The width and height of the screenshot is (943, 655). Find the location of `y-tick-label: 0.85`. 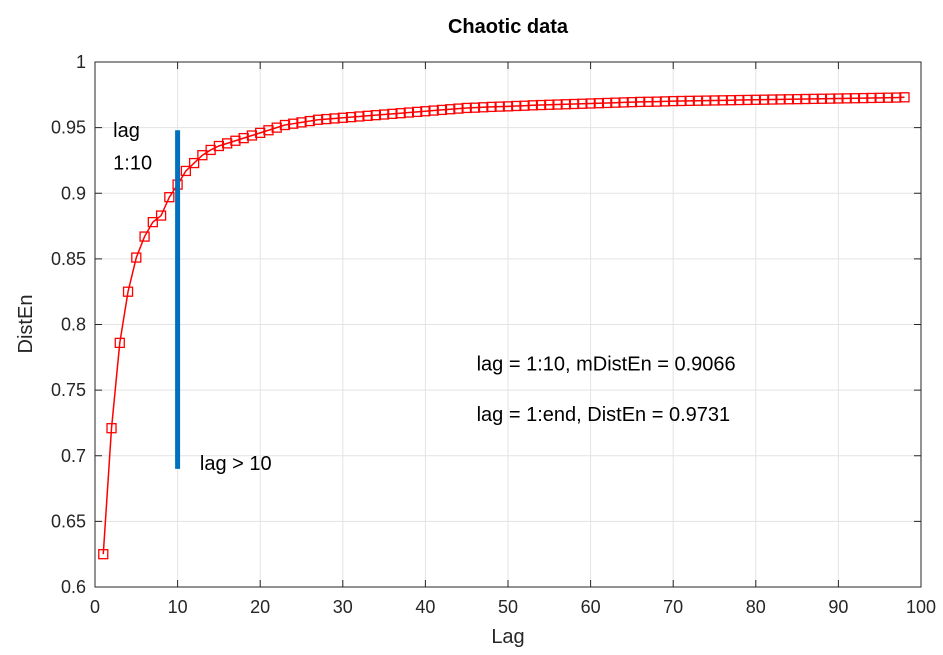

y-tick-label: 0.85 is located at coordinates (68, 259).